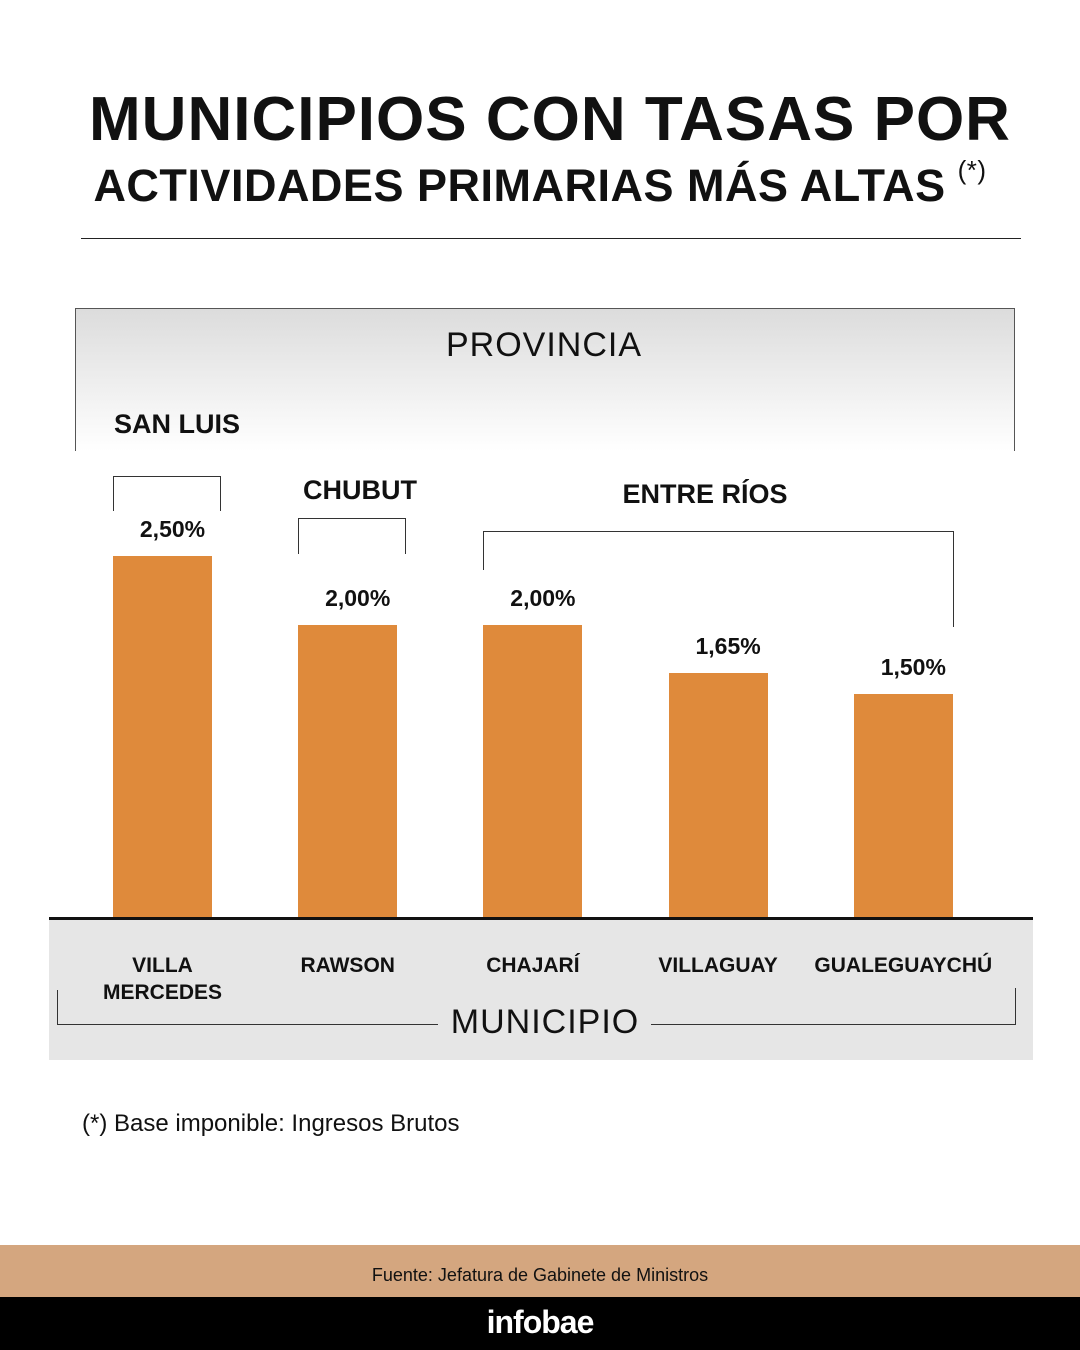 The image size is (1080, 1350). What do you see at coordinates (347, 965) in the screenshot?
I see `category-label-1: RAWSON` at bounding box center [347, 965].